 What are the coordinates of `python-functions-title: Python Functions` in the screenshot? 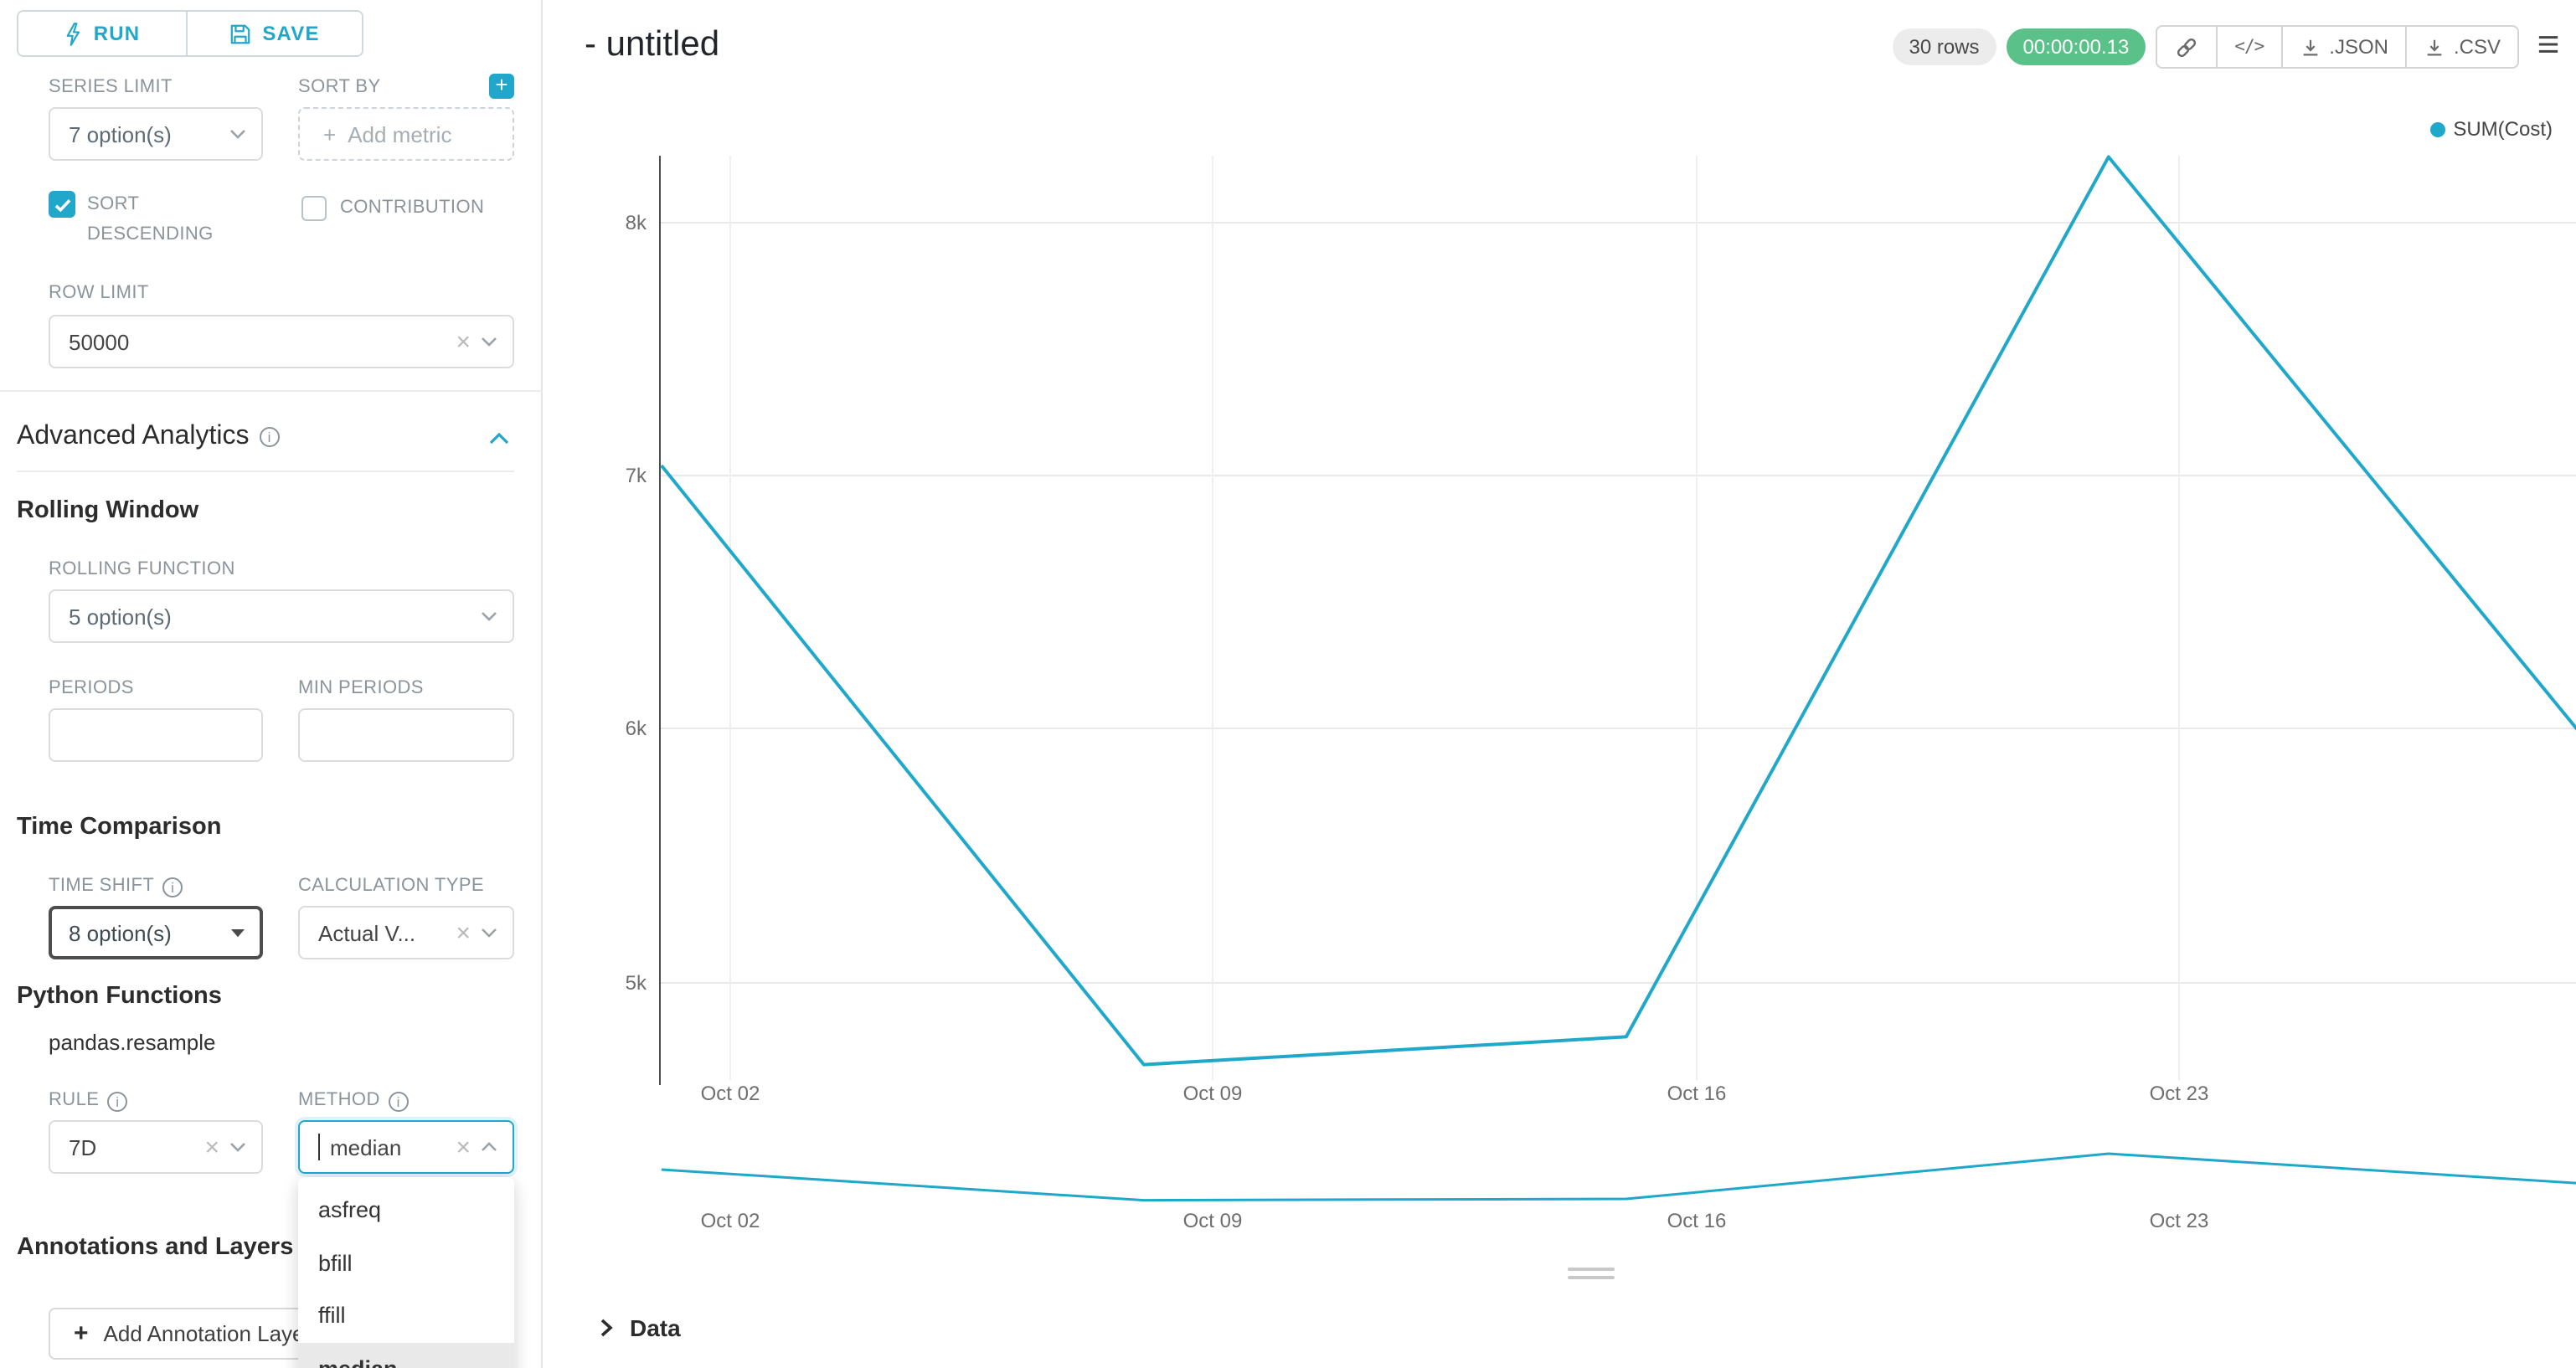 It's located at (119, 997).